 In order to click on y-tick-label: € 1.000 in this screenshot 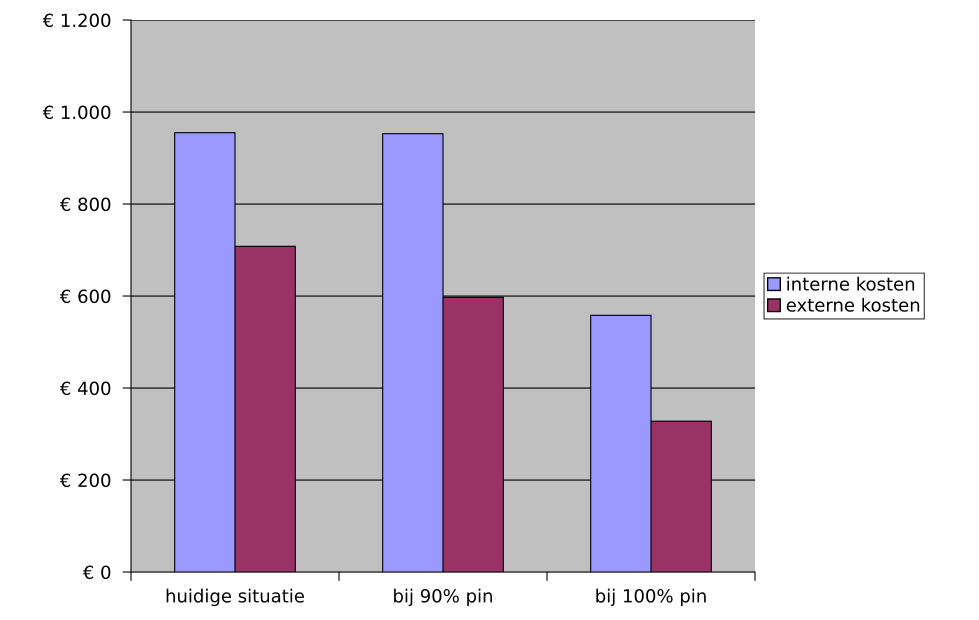, I will do `click(76, 112)`.